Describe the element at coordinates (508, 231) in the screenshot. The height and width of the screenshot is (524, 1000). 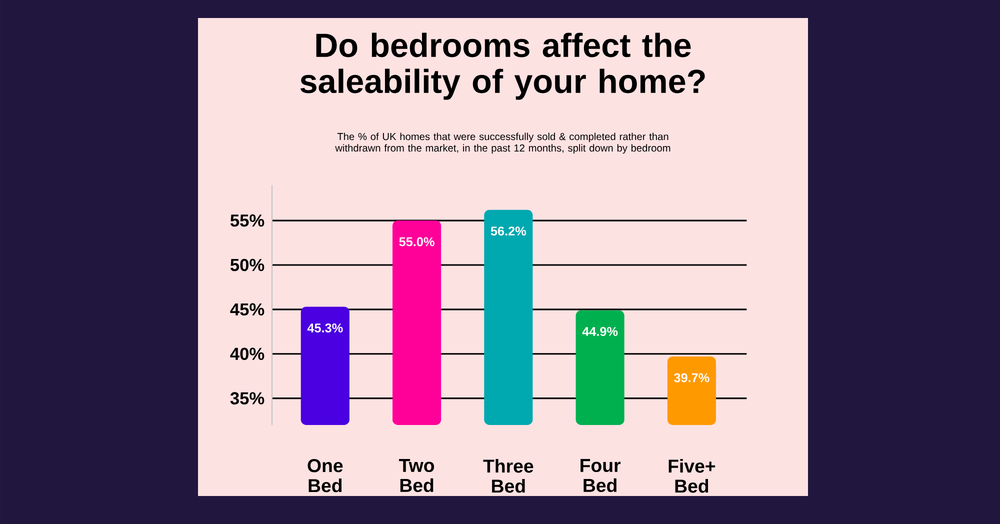
I see `data-label: 56.2%` at that location.